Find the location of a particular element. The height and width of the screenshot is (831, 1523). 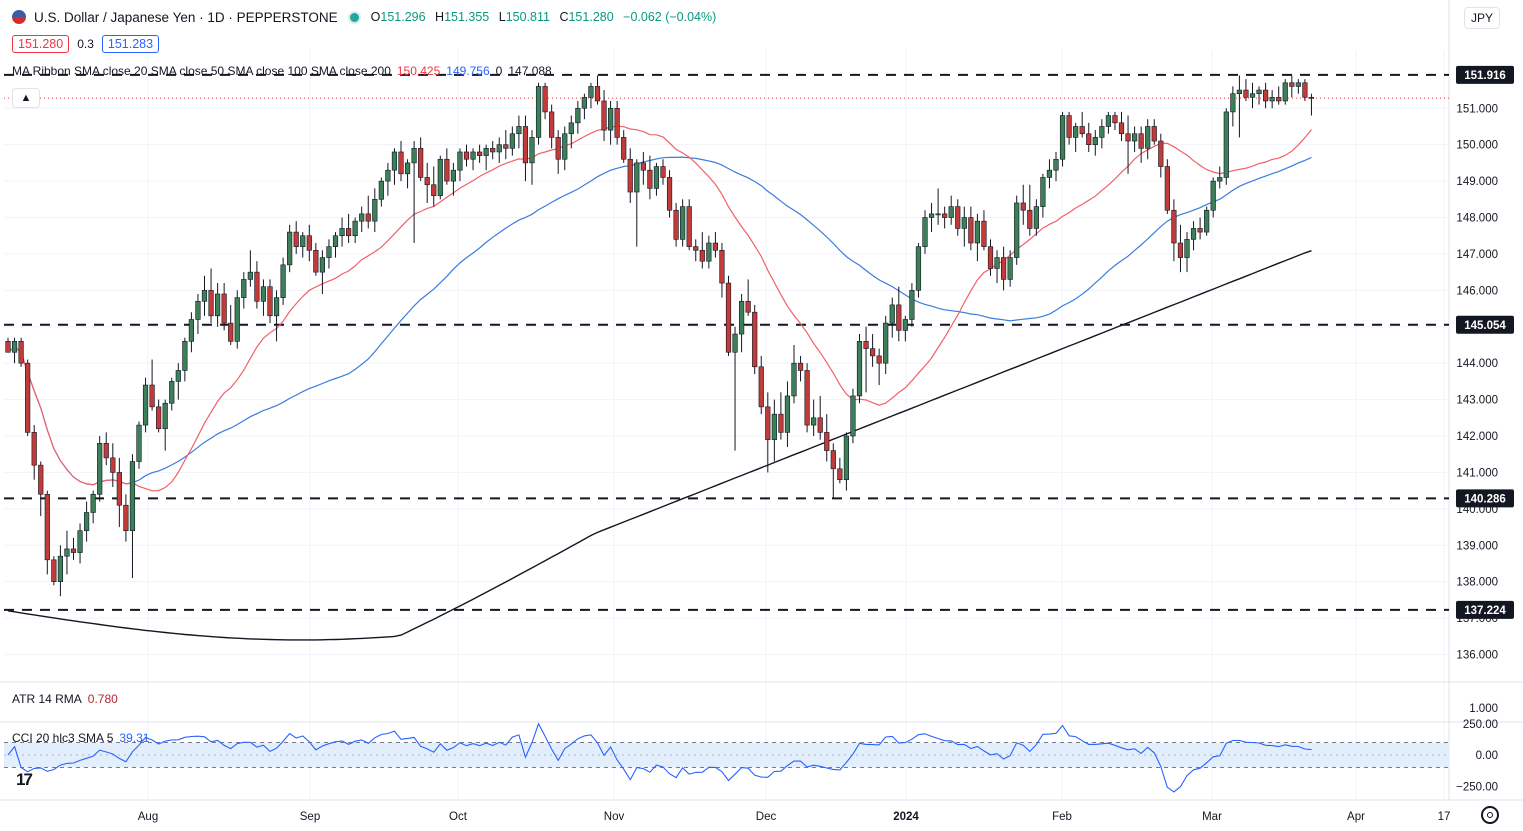

buy-button: 151.283 is located at coordinates (130, 44).